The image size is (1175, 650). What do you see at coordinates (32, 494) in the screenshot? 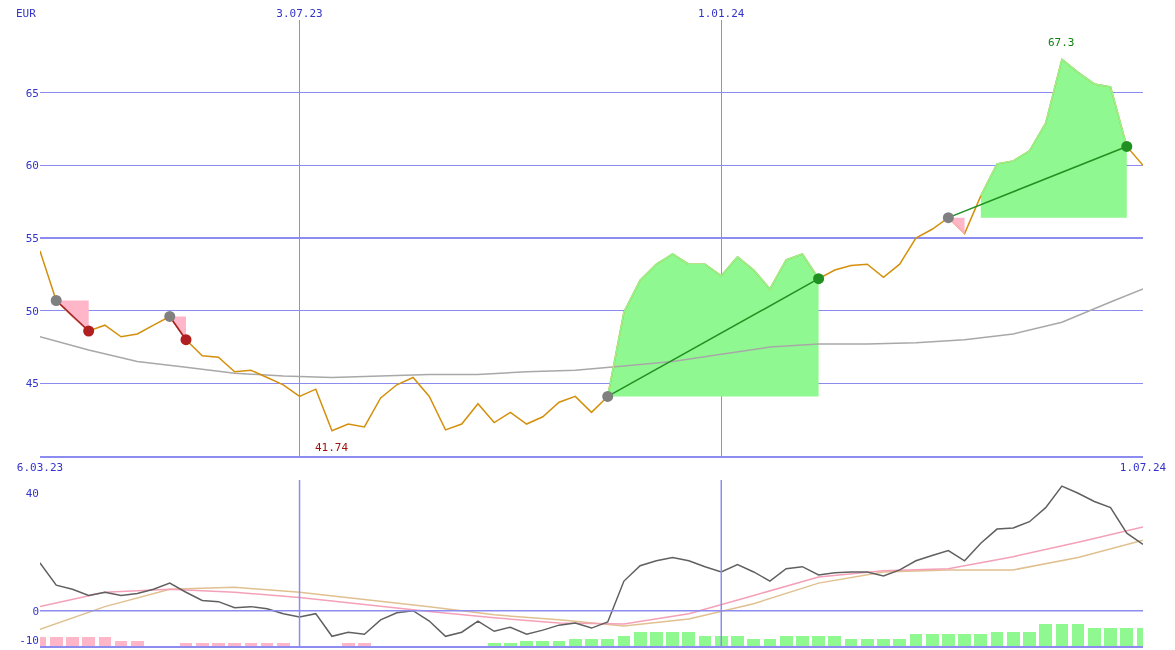
I see `y-tick-label: 40` at bounding box center [32, 494].